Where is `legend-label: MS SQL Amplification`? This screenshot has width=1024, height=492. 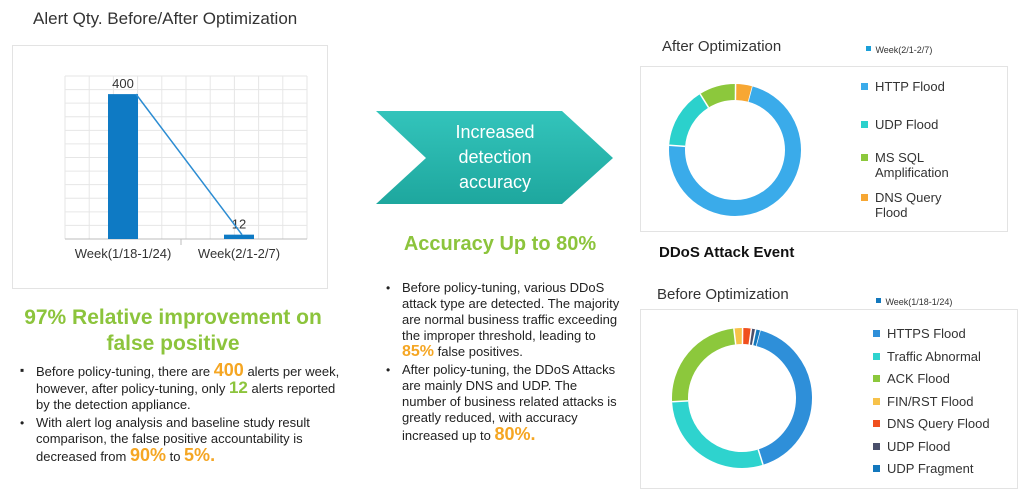
legend-label: MS SQL Amplification is located at coordinates (912, 165).